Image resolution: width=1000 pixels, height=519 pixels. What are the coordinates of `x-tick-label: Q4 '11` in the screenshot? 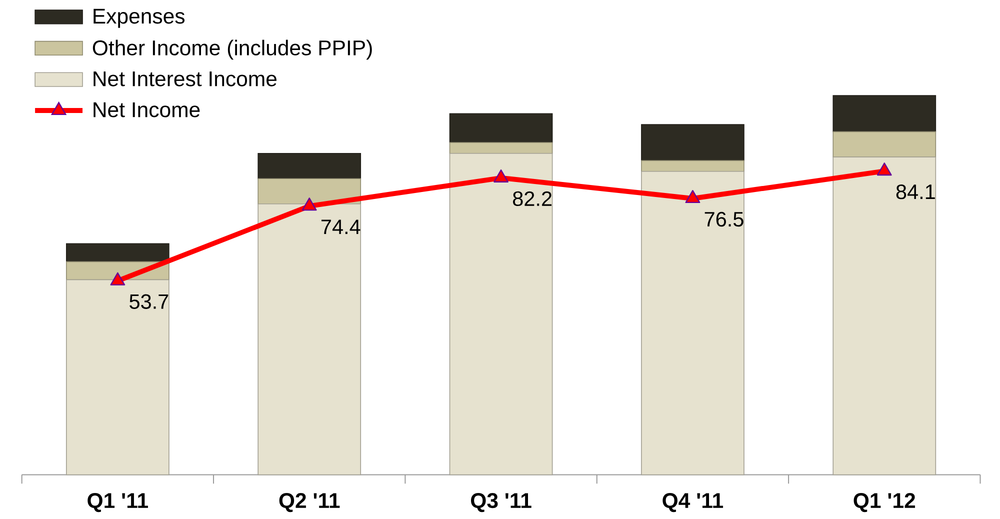 It's located at (693, 502).